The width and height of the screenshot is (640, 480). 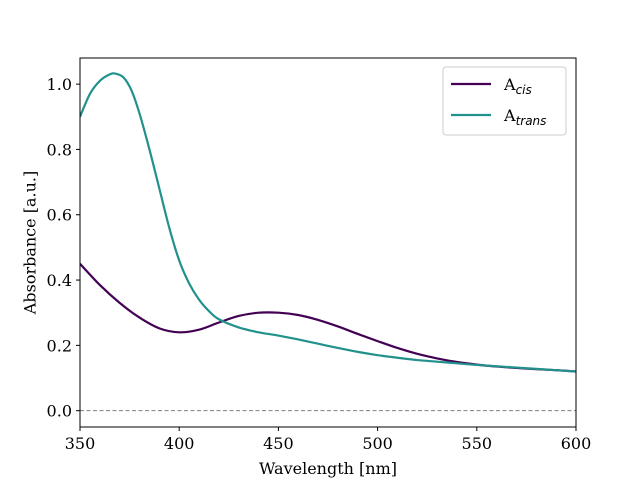 What do you see at coordinates (63, 248) in the screenshot?
I see `y-axis: 0.0 0.2 0.4 0.6 0.8 1.0` at bounding box center [63, 248].